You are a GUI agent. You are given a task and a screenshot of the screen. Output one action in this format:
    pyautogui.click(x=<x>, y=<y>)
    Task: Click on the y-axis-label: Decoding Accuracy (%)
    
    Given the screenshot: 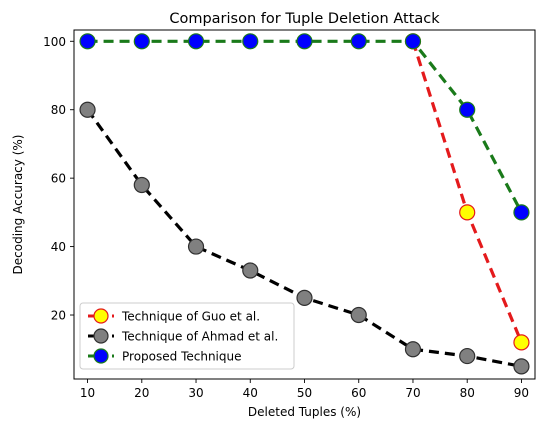 What is the action you would take?
    pyautogui.click(x=18, y=205)
    